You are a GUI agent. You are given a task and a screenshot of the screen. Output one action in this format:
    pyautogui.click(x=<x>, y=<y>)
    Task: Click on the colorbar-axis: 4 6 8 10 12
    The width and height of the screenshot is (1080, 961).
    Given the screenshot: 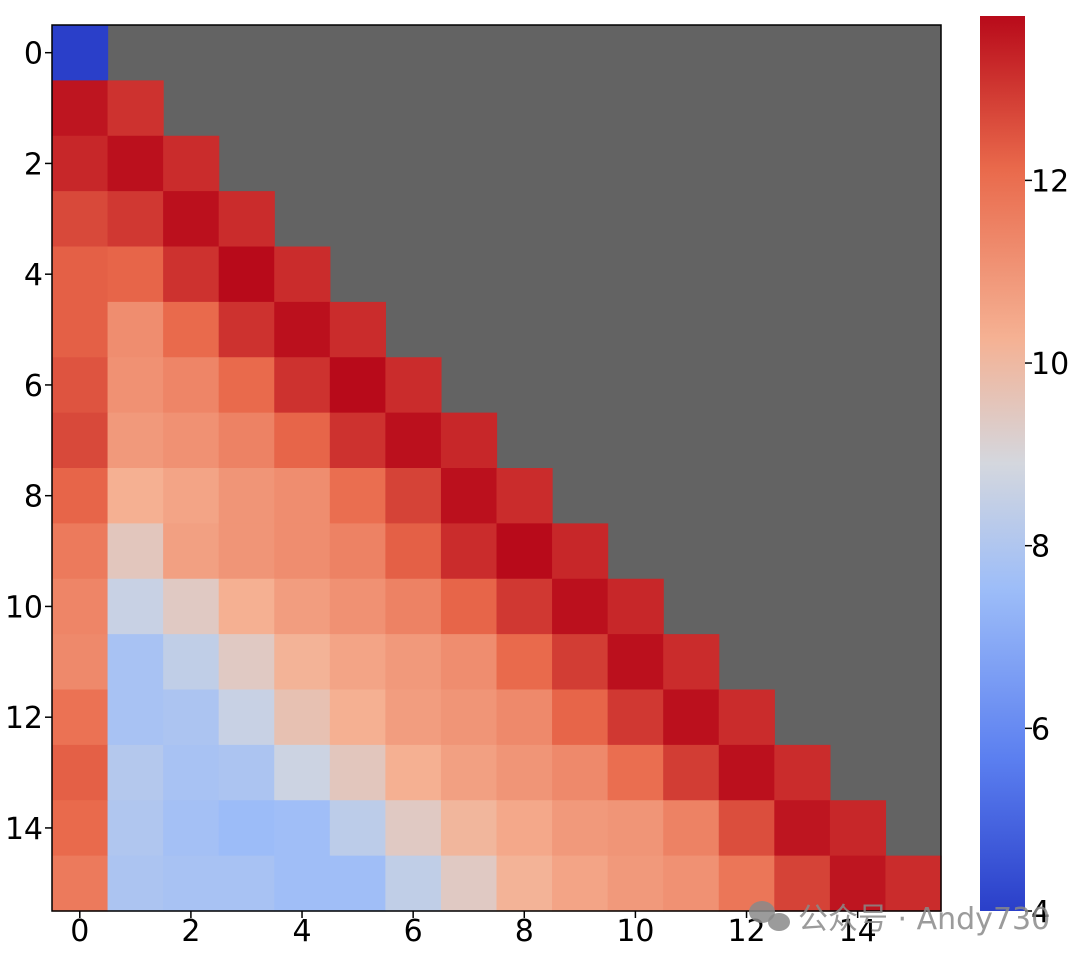 What is the action you would take?
    pyautogui.click(x=1047, y=547)
    